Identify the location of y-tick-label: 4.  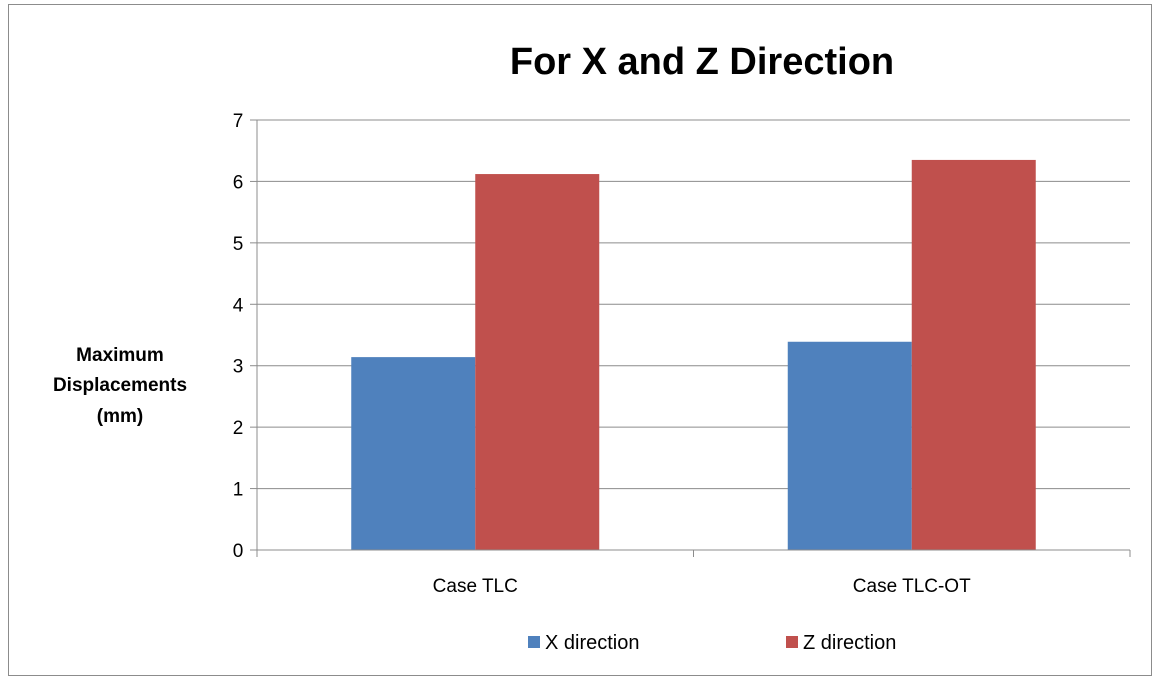
(238, 305).